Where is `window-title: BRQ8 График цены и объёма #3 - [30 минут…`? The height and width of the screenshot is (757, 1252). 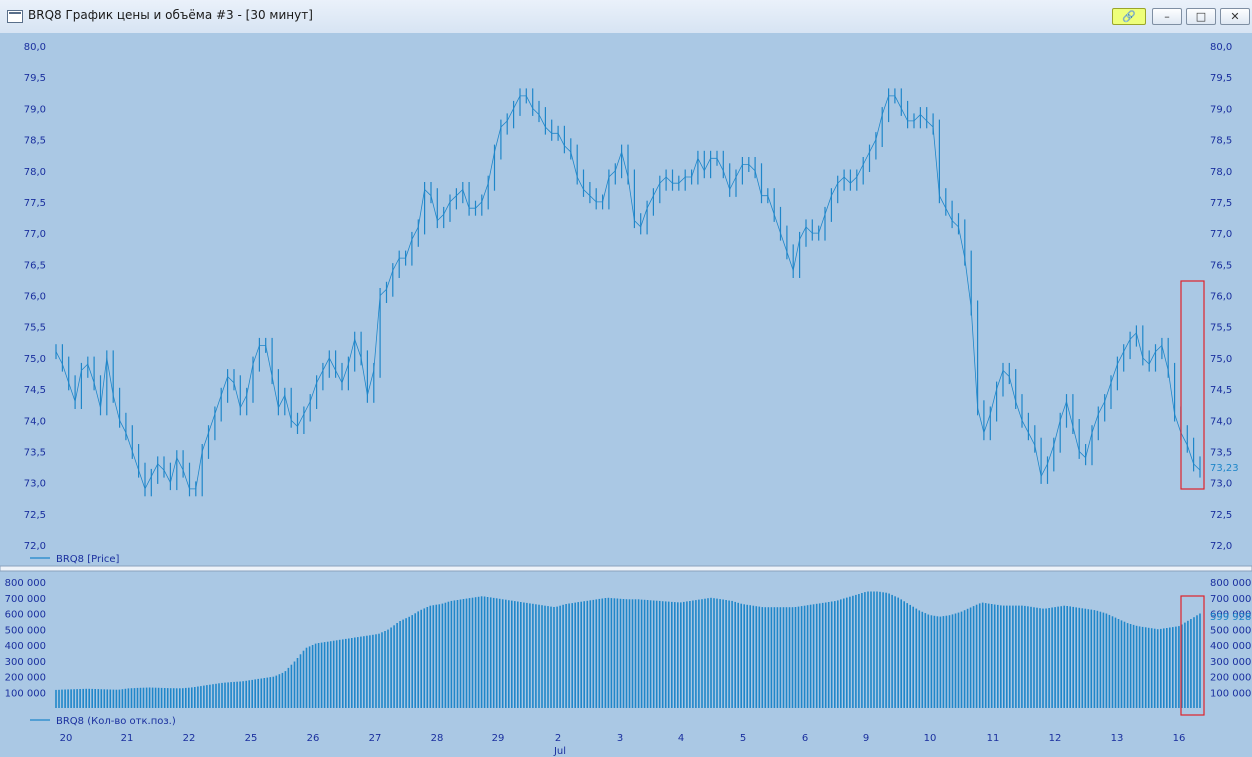
window-title: BRQ8 График цены и объёма #3 - [30 минут… is located at coordinates (170, 15).